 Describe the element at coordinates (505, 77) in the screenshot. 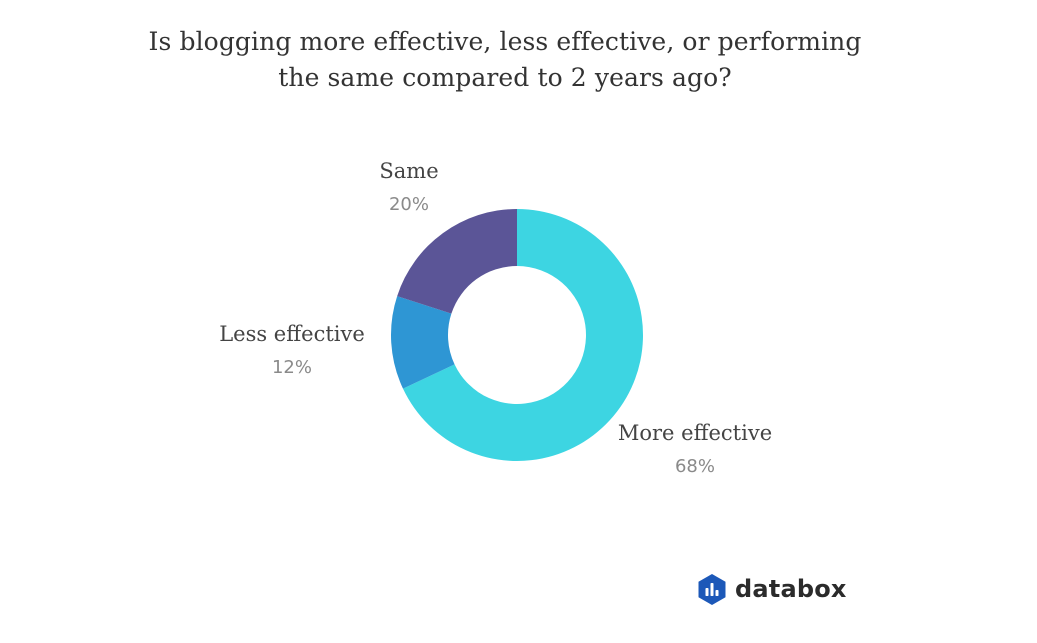

I see `chart-title-line-2: the same compared to 2 years ago?` at that location.